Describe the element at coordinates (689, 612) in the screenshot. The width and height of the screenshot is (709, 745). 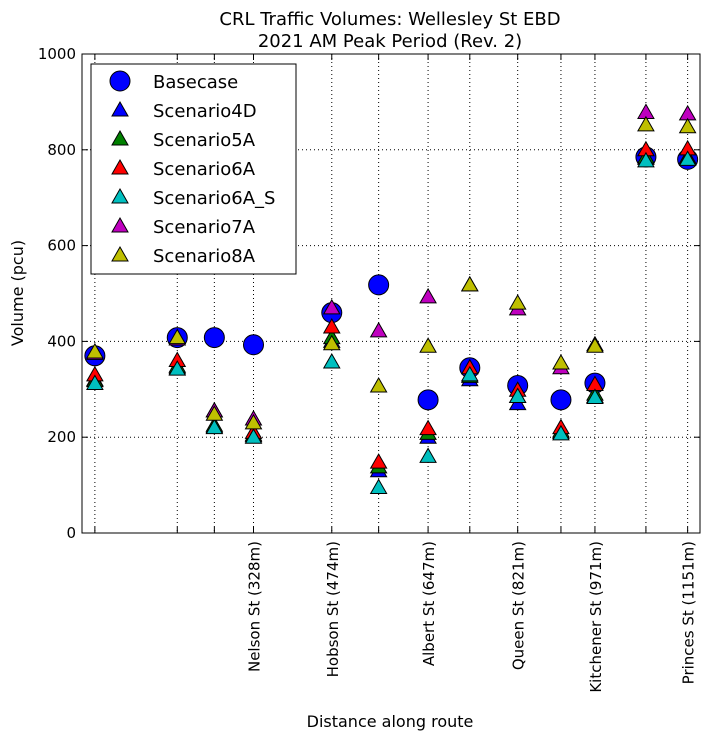
I see `x-tick-label: Princes St (1151m)` at that location.